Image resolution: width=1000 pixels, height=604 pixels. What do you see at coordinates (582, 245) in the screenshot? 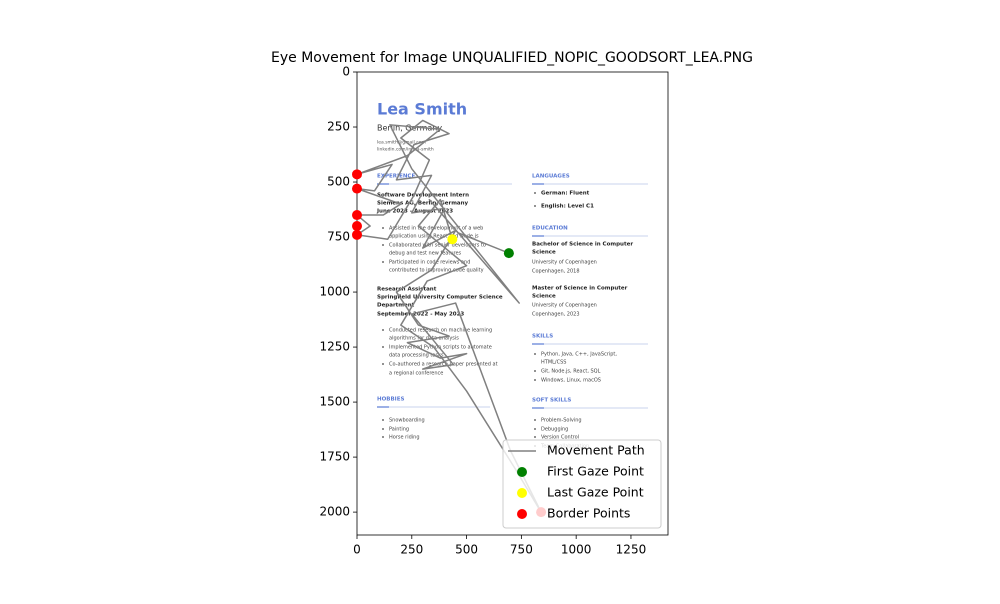
I see `resume-text: Bachelor of Science in Computer` at bounding box center [582, 245].